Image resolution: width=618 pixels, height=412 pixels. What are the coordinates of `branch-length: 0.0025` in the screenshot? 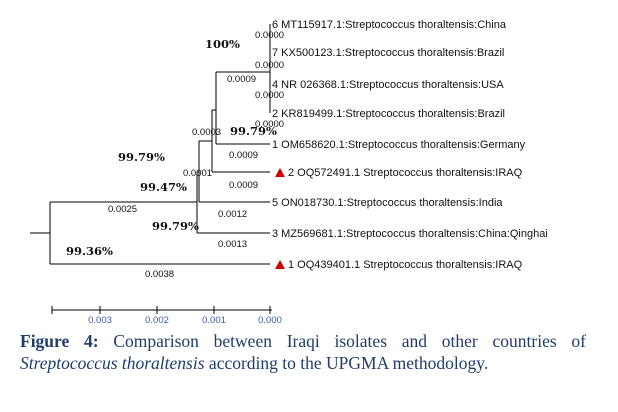 It's located at (122, 209).